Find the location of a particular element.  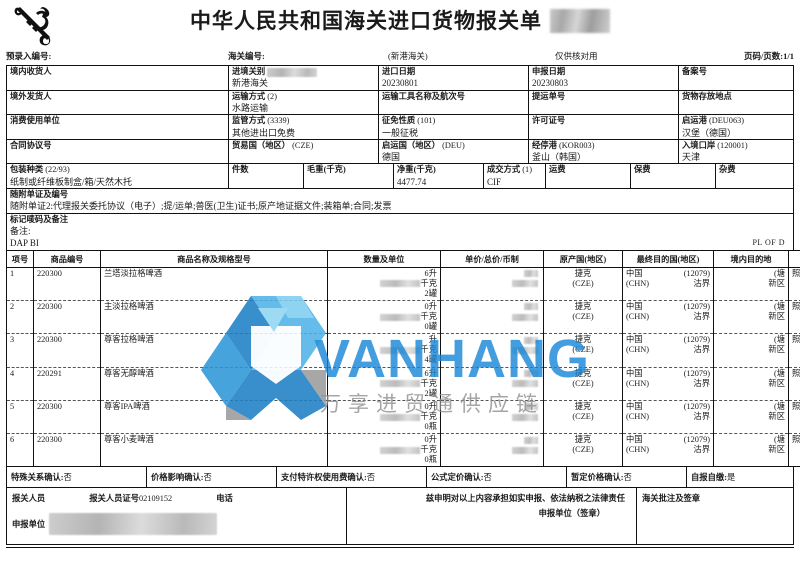

declaring-unit-redaction is located at coordinates (133, 524).